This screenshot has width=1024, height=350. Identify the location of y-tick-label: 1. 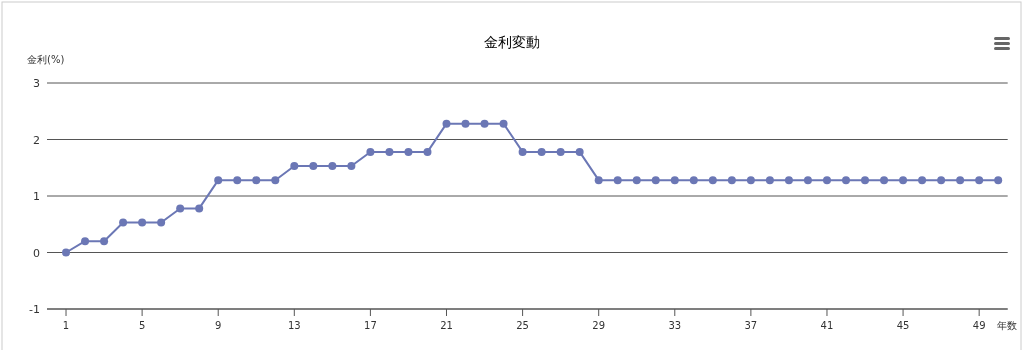
(36, 196).